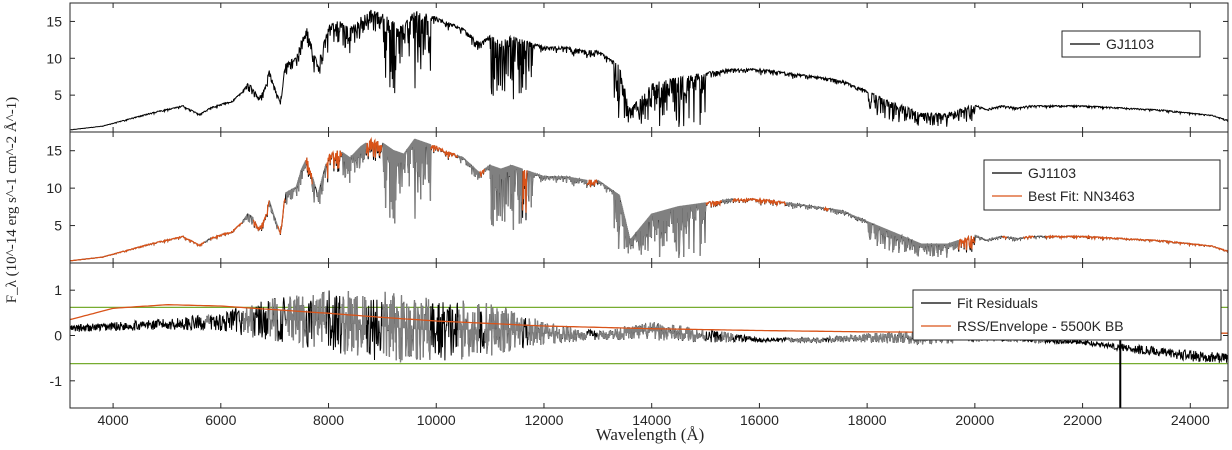 The image size is (1232, 450). What do you see at coordinates (544, 420) in the screenshot?
I see `x-tick-label-4: 12000` at bounding box center [544, 420].